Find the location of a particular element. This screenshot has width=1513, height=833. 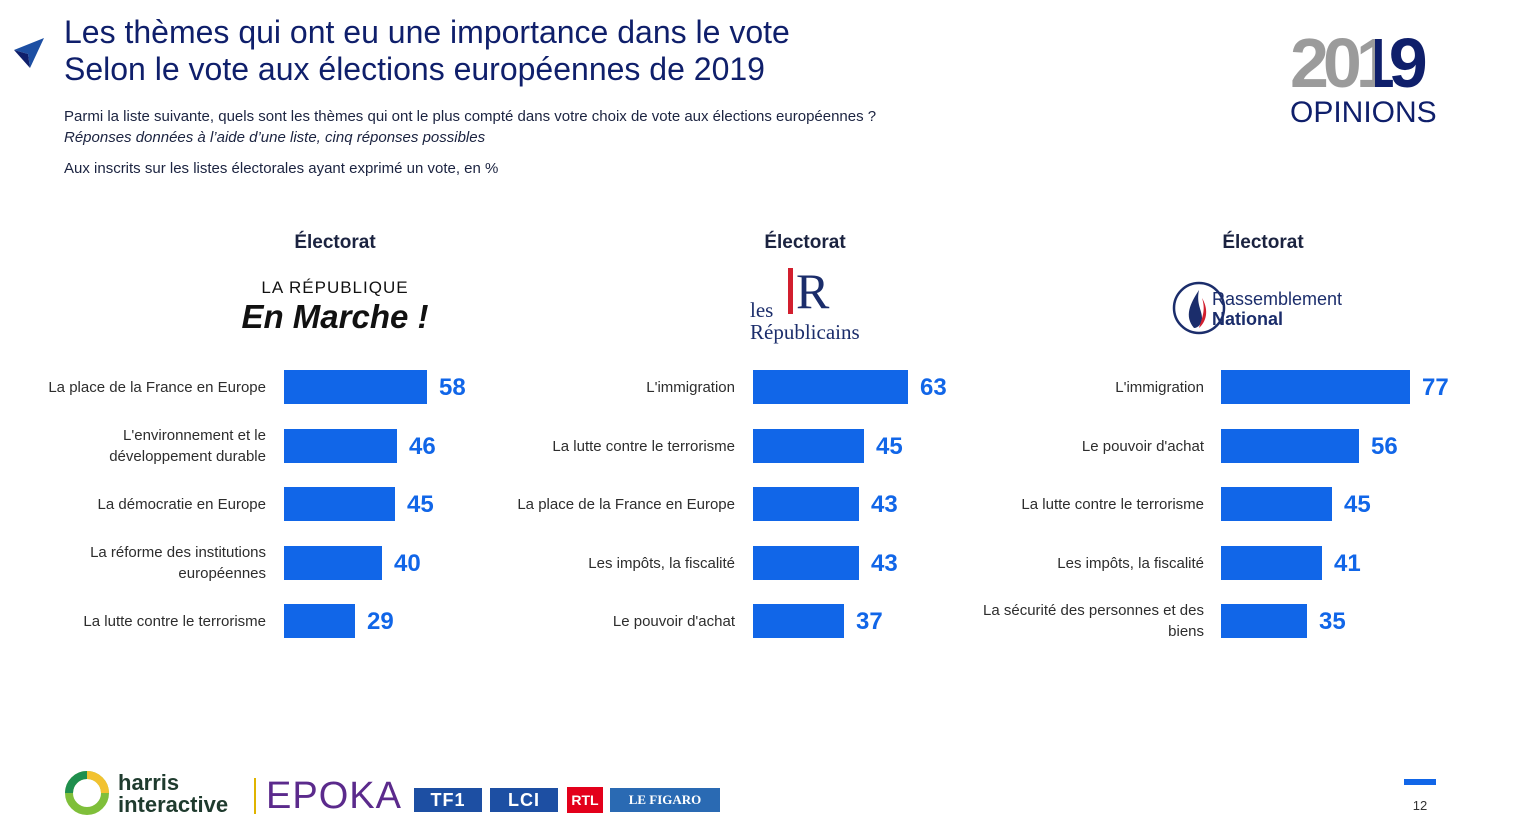

value-label-lrem-1: 58 is located at coordinates (452, 387).